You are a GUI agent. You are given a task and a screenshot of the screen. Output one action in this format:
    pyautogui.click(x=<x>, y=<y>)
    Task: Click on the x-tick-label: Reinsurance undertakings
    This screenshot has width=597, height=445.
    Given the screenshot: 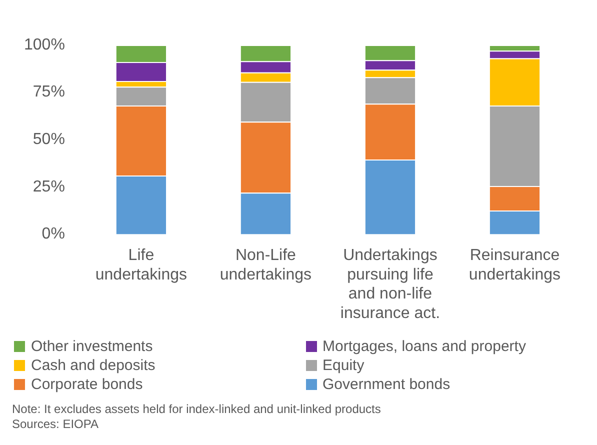 What is the action you would take?
    pyautogui.click(x=514, y=265)
    